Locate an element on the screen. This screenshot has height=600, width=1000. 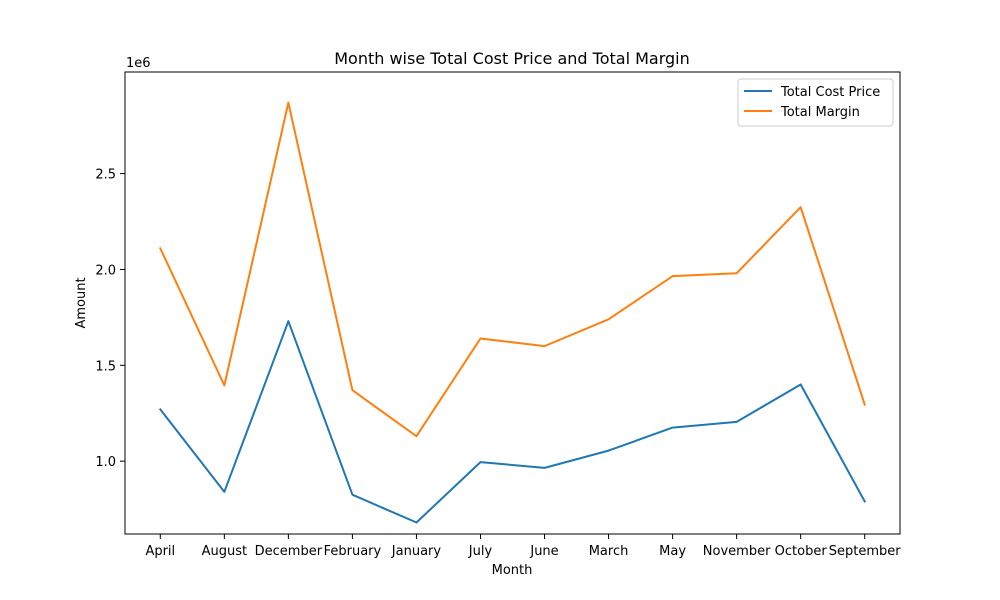
legend-box is located at coordinates (815, 102).